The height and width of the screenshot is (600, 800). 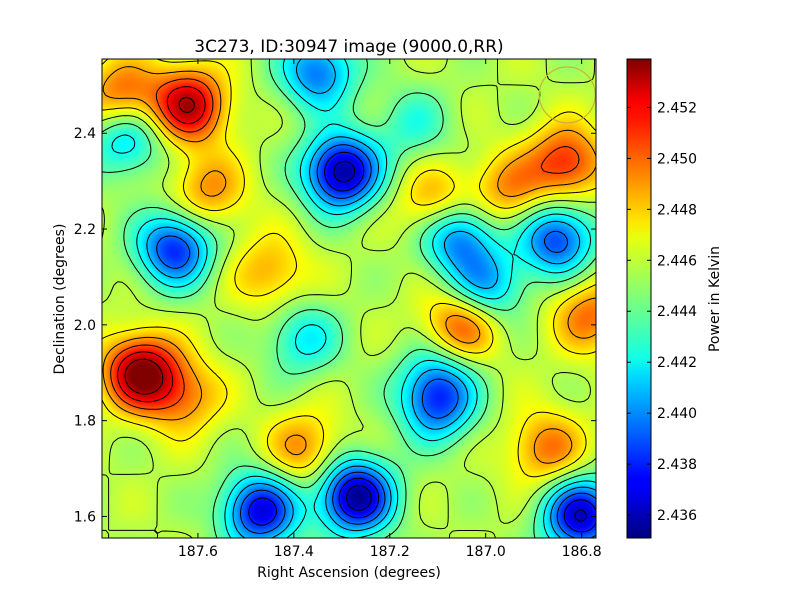 What do you see at coordinates (85, 517) in the screenshot?
I see `y-tick-label: 1.6` at bounding box center [85, 517].